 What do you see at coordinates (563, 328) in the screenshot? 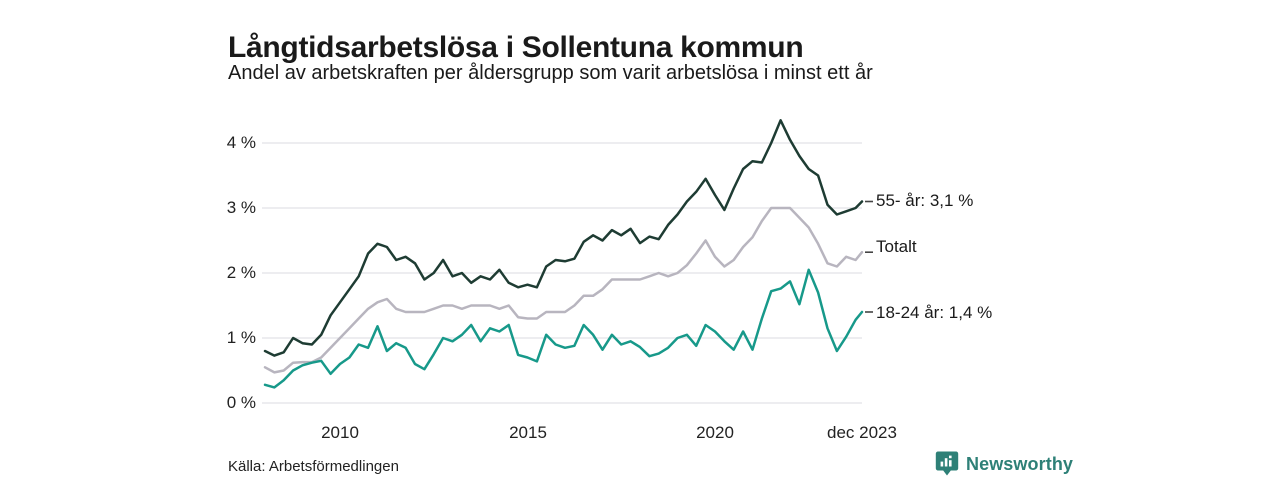
I see `series-line-18-24-r` at bounding box center [563, 328].